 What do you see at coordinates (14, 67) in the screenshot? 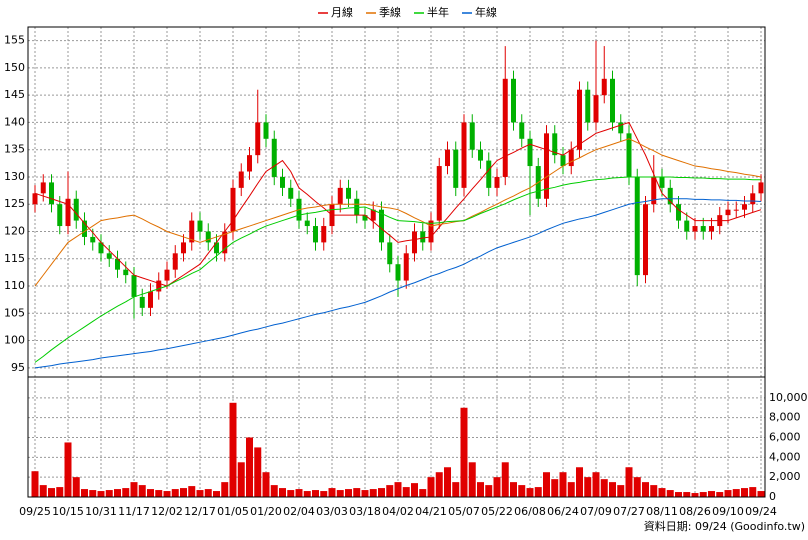
I see `y-tick-label: 150` at bounding box center [14, 67].